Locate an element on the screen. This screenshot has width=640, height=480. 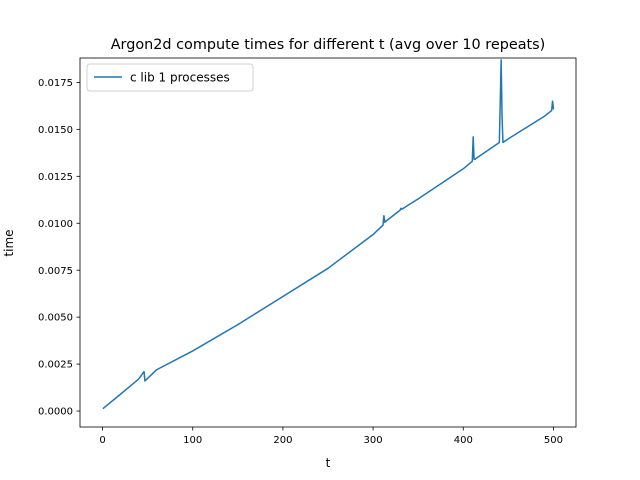
x-axis-label: t is located at coordinates (328, 463).